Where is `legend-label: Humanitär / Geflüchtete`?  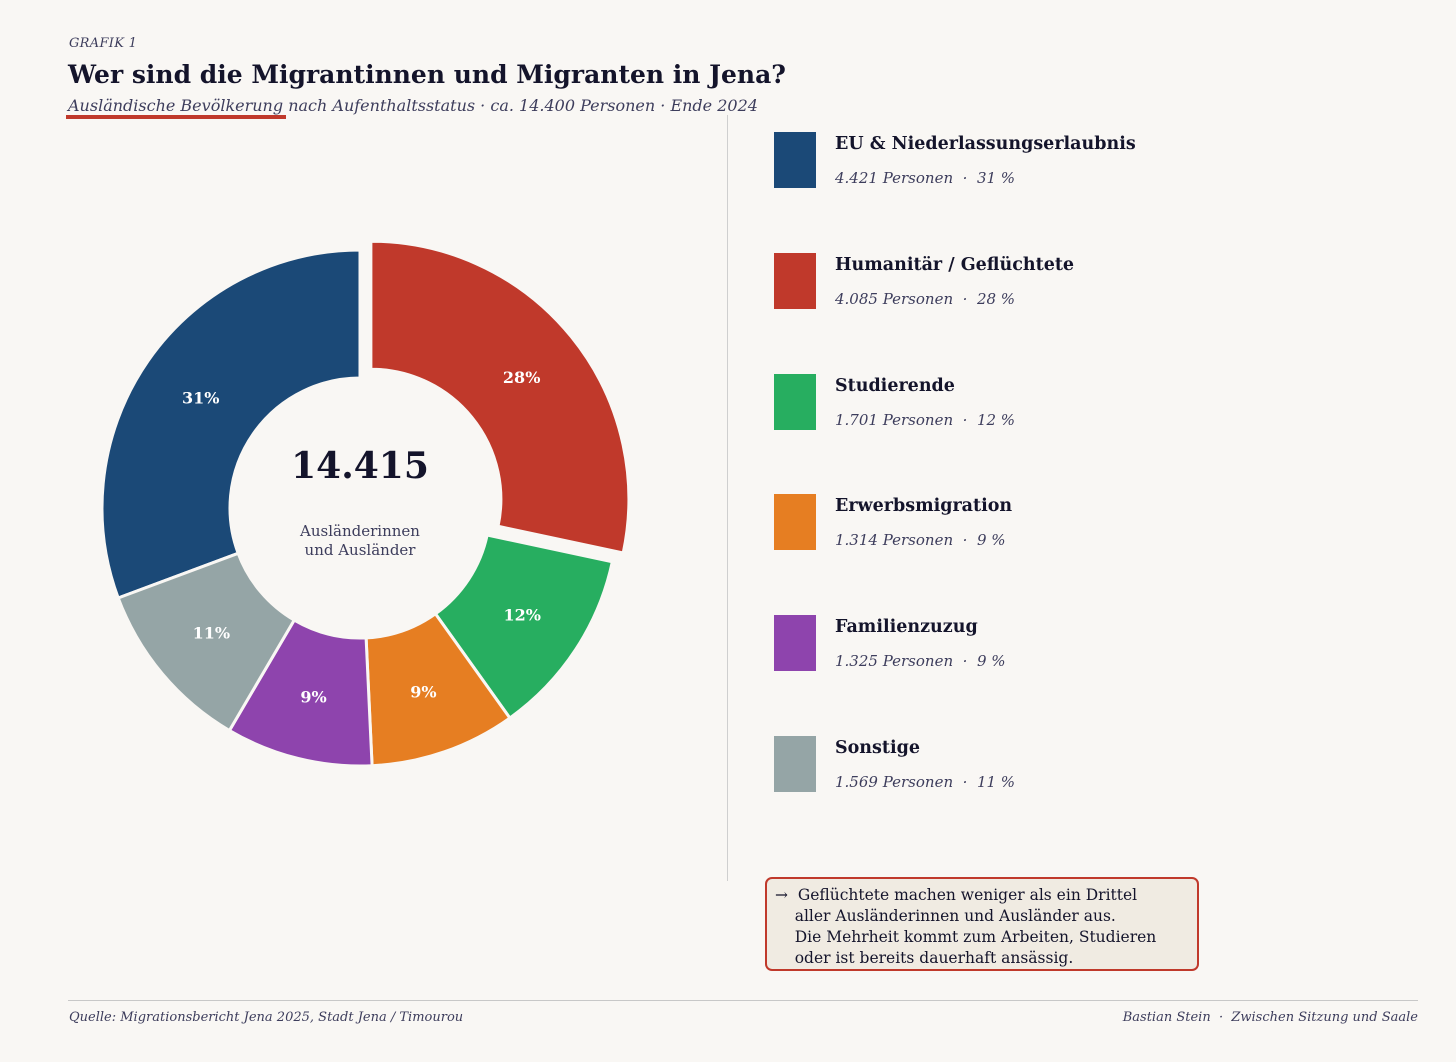 legend-label: Humanitär / Geflüchtete is located at coordinates (955, 265).